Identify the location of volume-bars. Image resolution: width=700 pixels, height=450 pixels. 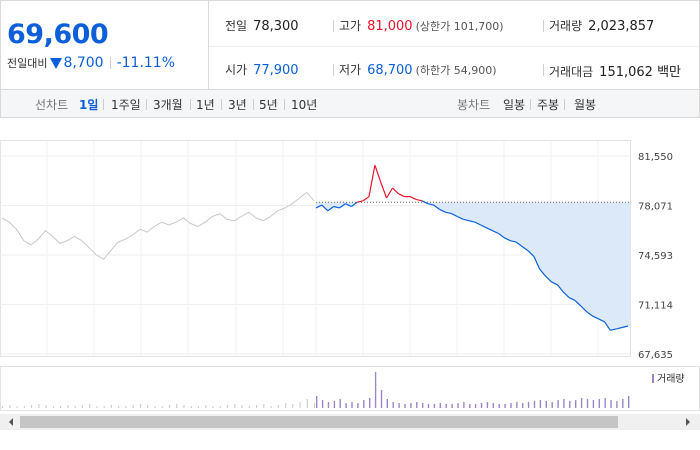
(316, 390).